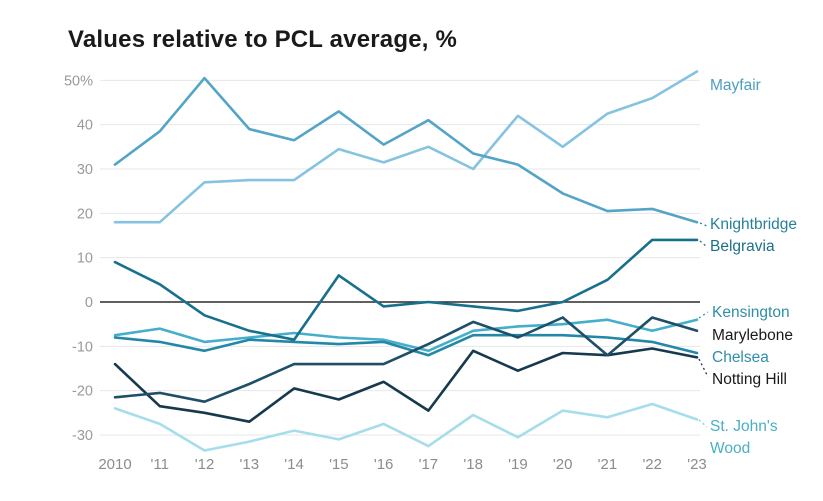 The image size is (823, 501). What do you see at coordinates (406, 345) in the screenshot?
I see `series-line-chelsea` at bounding box center [406, 345].